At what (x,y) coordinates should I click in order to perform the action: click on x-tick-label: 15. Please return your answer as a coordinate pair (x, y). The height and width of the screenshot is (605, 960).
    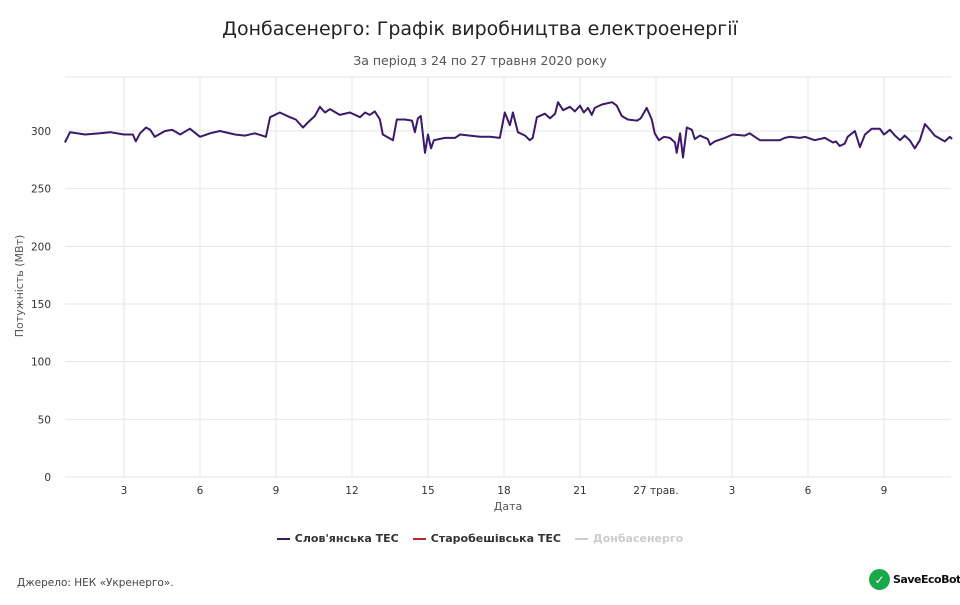
    Looking at the image, I should click on (427, 491).